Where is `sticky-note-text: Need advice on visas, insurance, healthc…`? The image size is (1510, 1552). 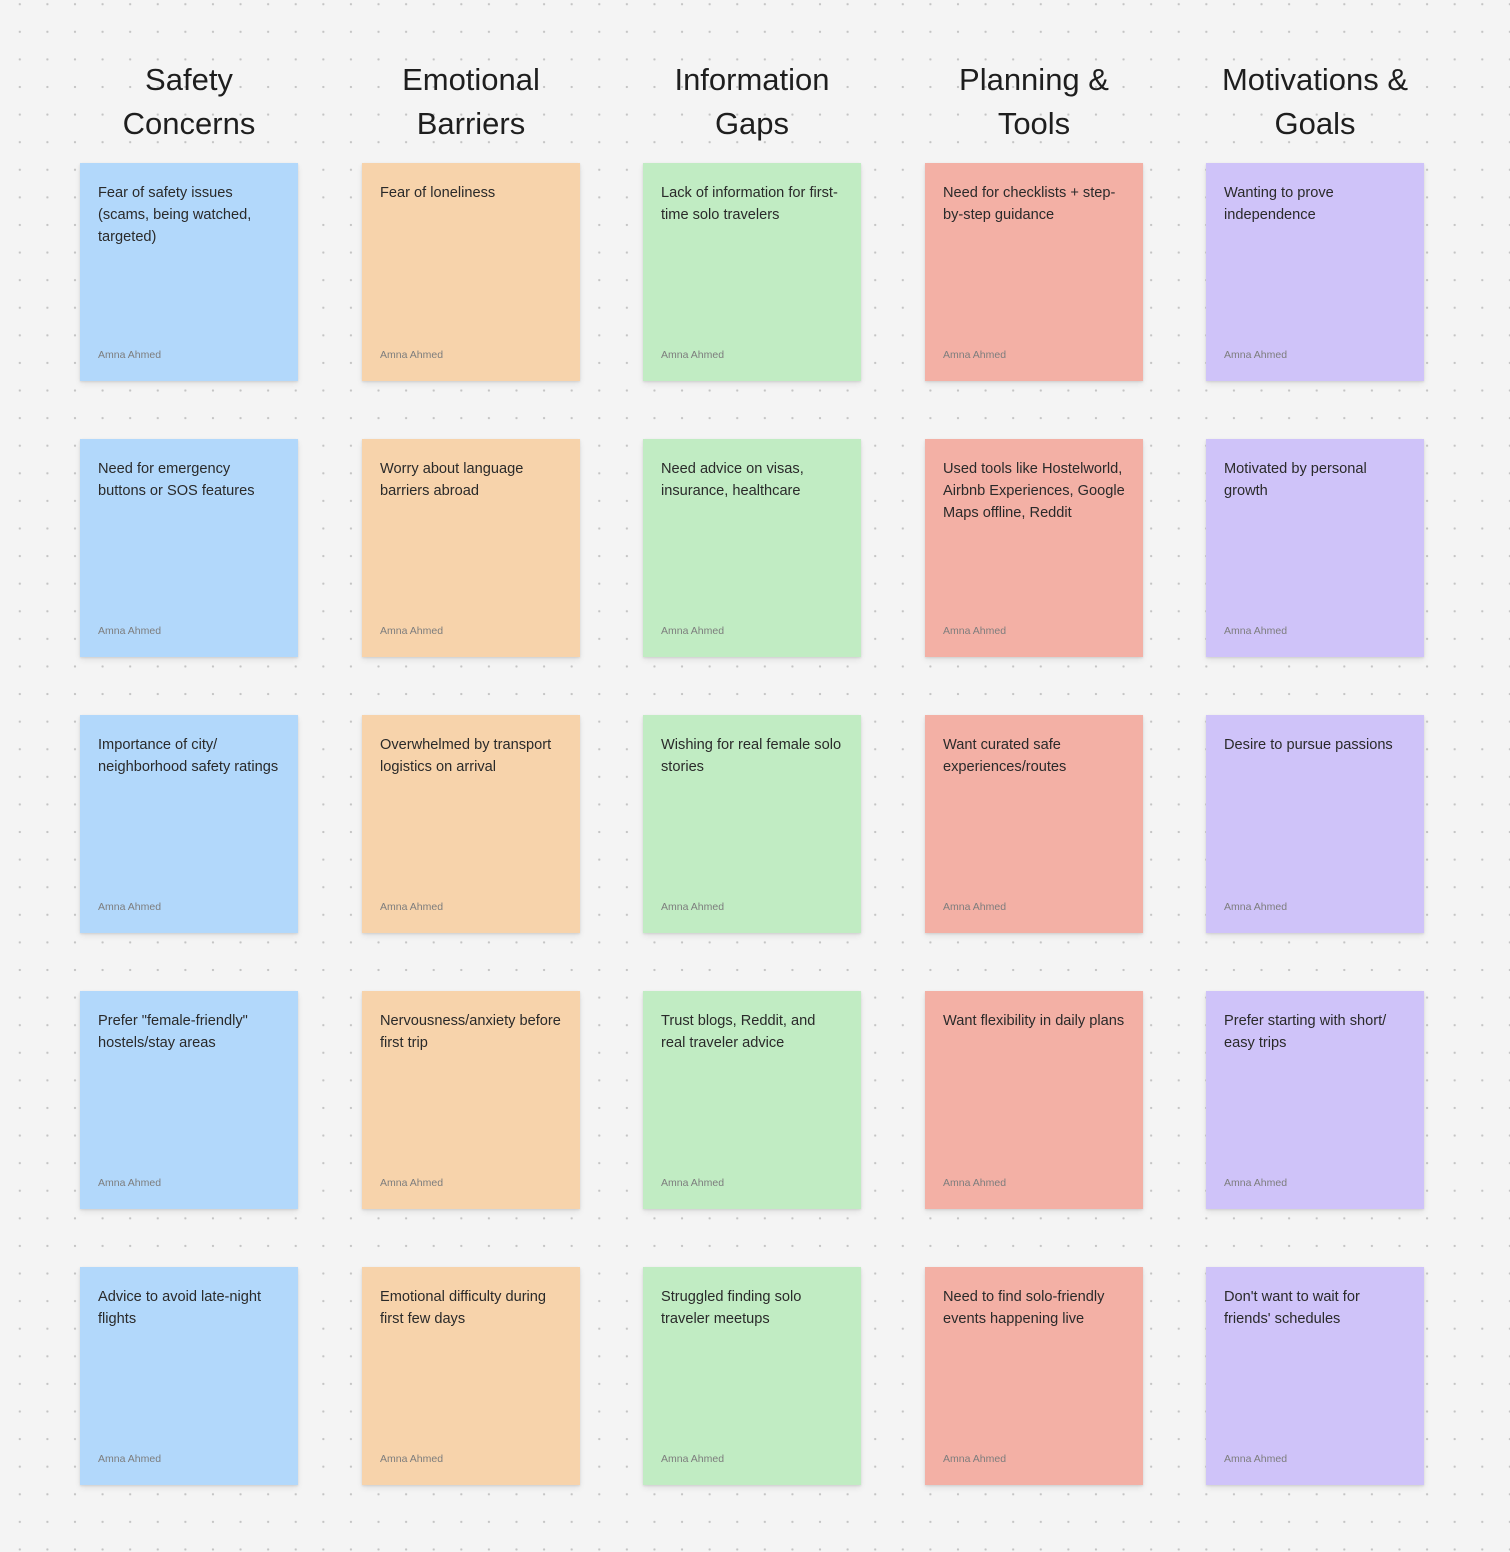 sticky-note-text: Need advice on visas, insurance, healthc… is located at coordinates (732, 480).